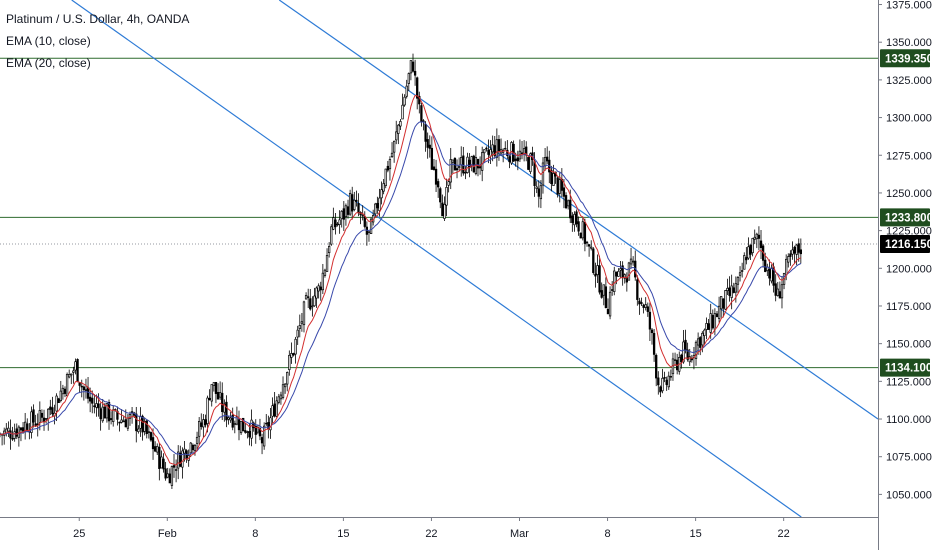 The image size is (932, 550). What do you see at coordinates (908, 420) in the screenshot?
I see `y-tick-label: 1100.000` at bounding box center [908, 420].